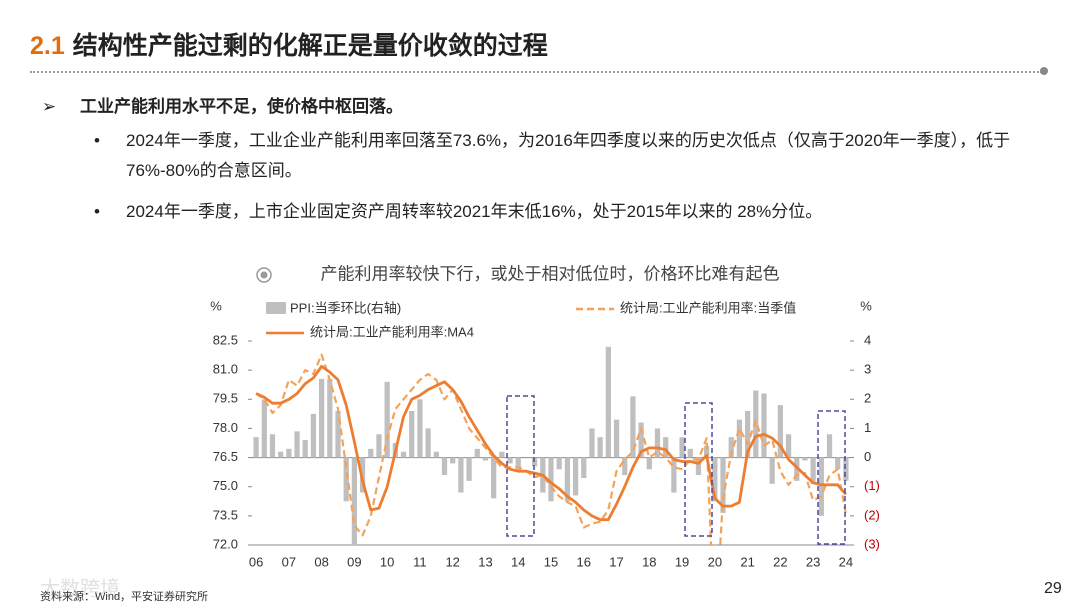 This screenshot has width=1080, height=608. Describe the element at coordinates (866, 305) in the screenshot. I see `y2-unit: %` at that location.